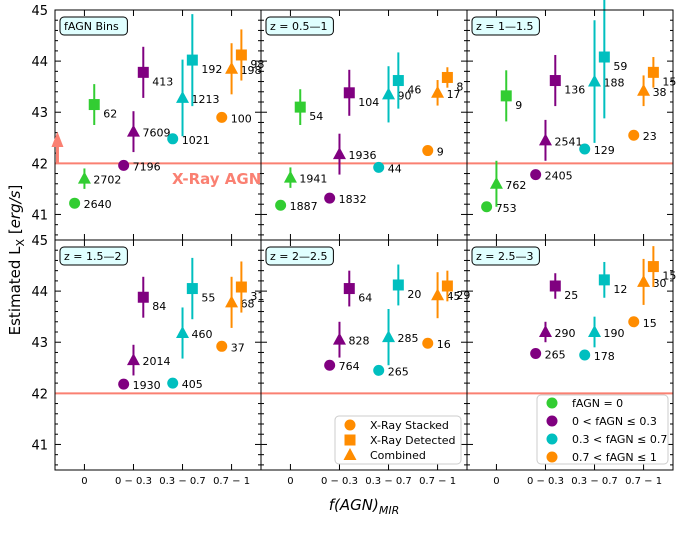 The height and width of the screenshot is (533, 680). What do you see at coordinates (604, 356) in the screenshot?
I see `point-label: 178` at bounding box center [604, 356].